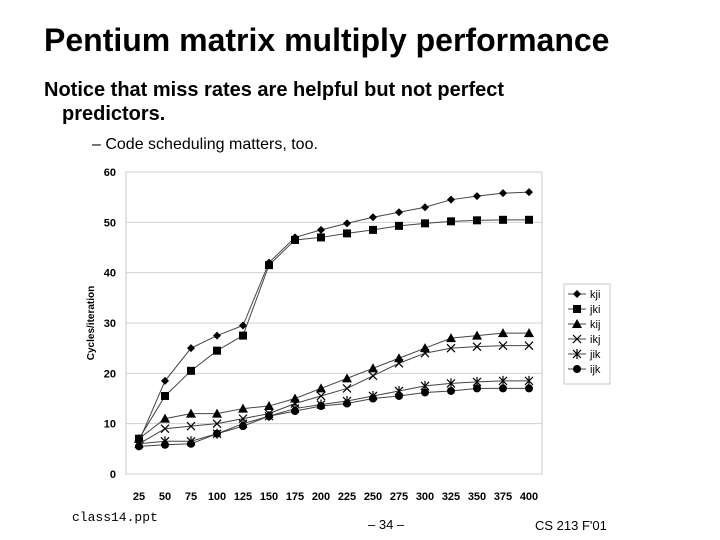 The width and height of the screenshot is (720, 540). Describe the element at coordinates (115, 517) in the screenshot. I see `footer-filename: class14.ppt` at that location.